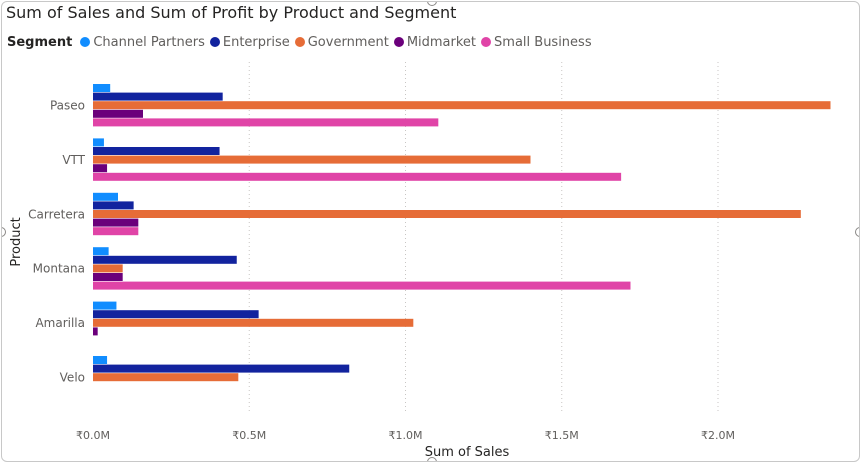 The height and width of the screenshot is (464, 861). What do you see at coordinates (406, 435) in the screenshot?
I see `x-tick-label: ₹1.0M` at bounding box center [406, 435].